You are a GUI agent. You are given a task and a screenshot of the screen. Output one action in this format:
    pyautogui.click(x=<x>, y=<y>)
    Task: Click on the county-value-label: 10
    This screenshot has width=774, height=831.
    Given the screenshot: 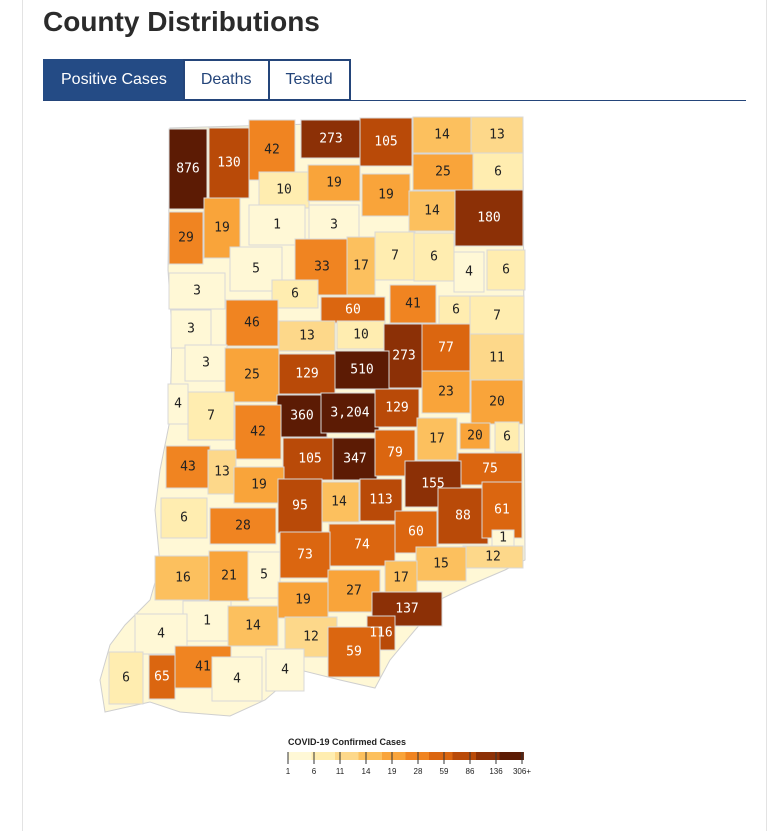 What is the action you would take?
    pyautogui.click(x=361, y=335)
    